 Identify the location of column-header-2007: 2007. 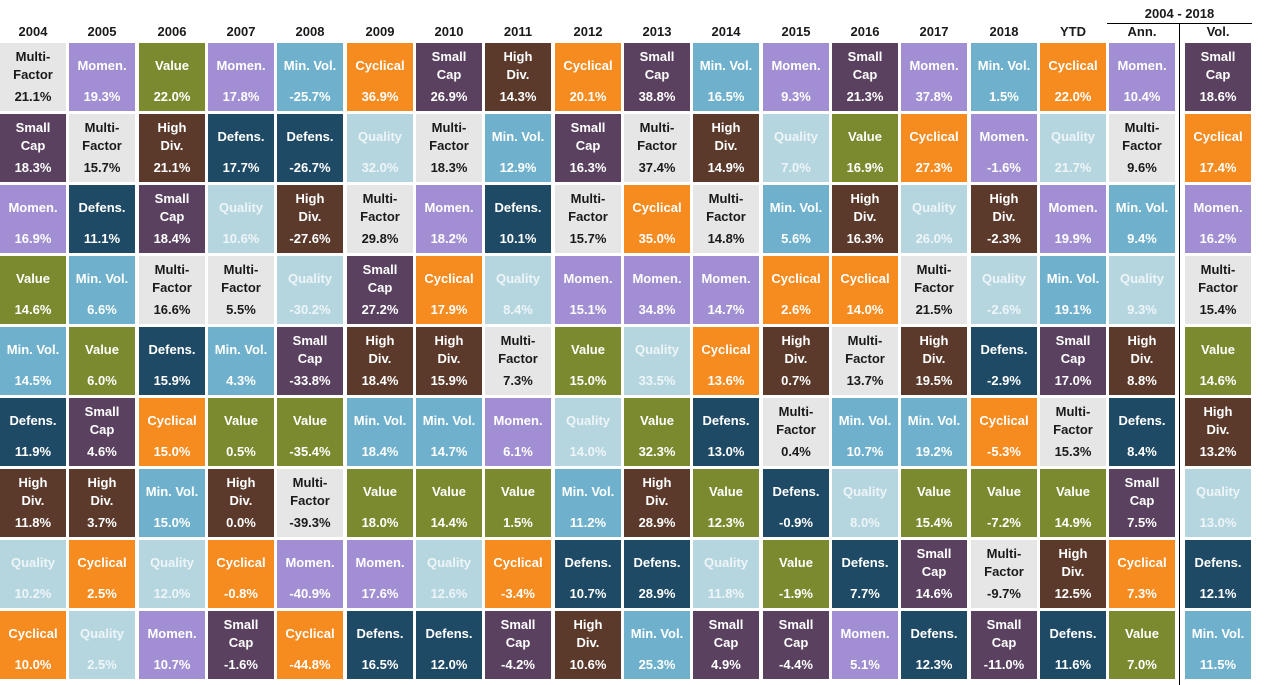
(241, 31).